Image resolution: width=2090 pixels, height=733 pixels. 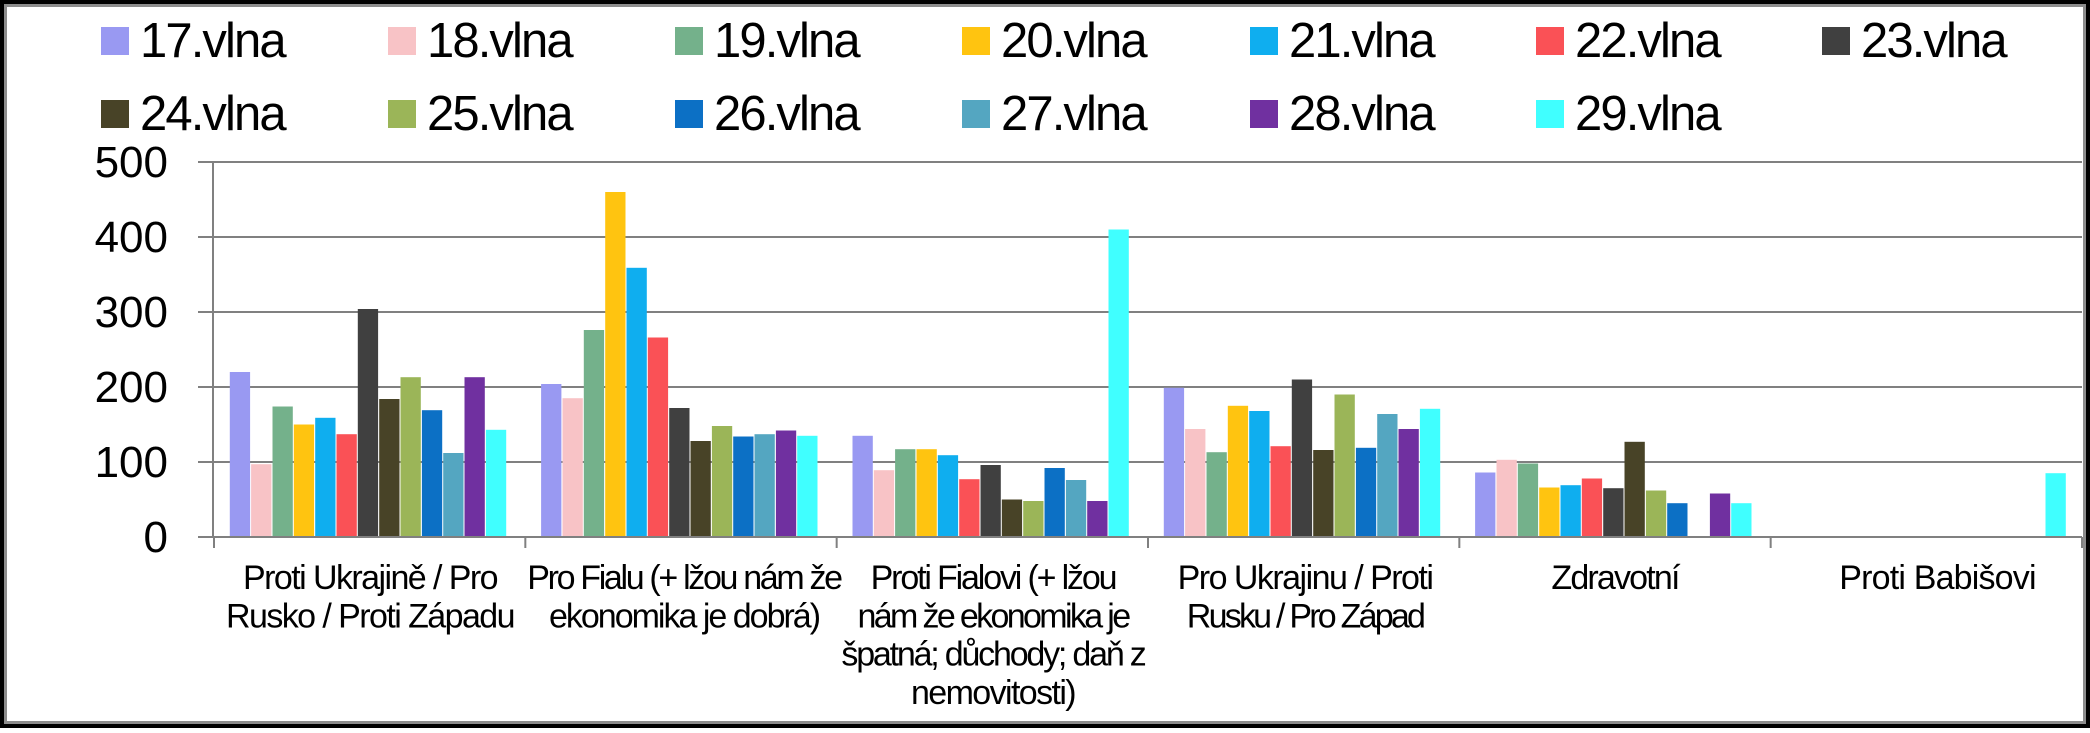 What do you see at coordinates (131, 312) in the screenshot?
I see `svg-text: 300` at bounding box center [131, 312].